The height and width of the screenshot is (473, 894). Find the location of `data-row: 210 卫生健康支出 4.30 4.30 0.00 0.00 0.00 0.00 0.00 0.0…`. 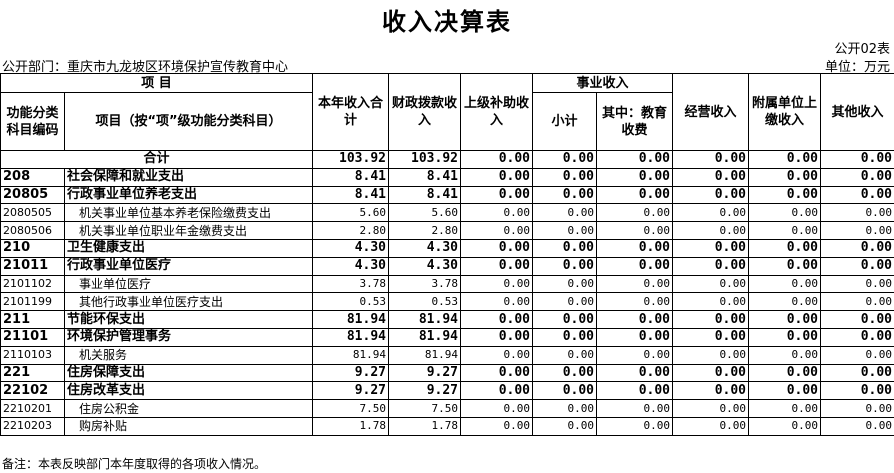

data-row: 210 卫生健康支出 4.30 4.30 0.00 0.00 0.00 0.00 0.00 0.0… is located at coordinates (447, 248).